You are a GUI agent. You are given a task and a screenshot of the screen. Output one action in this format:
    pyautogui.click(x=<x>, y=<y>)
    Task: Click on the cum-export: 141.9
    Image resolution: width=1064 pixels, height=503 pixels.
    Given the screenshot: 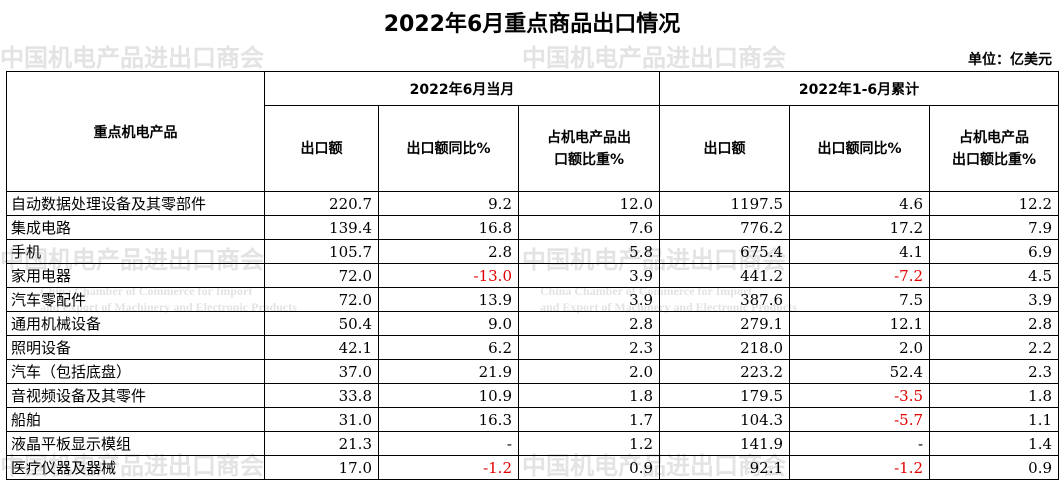 What is the action you would take?
    pyautogui.click(x=725, y=443)
    